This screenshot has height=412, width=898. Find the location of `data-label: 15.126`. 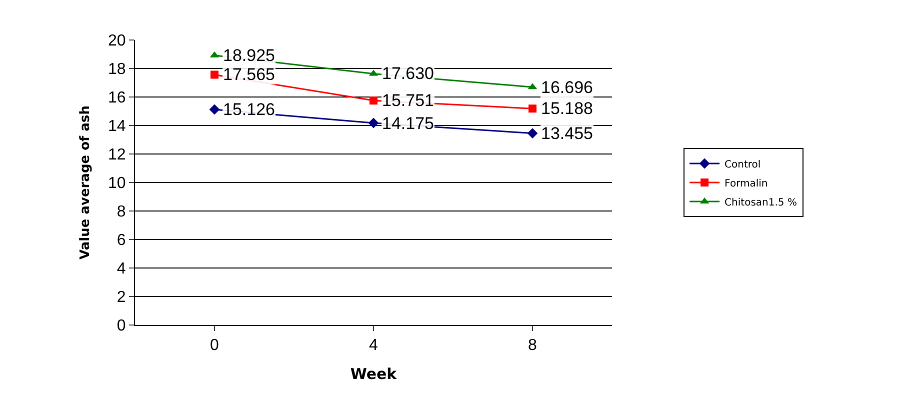

data-label: 15.126 is located at coordinates (249, 109).